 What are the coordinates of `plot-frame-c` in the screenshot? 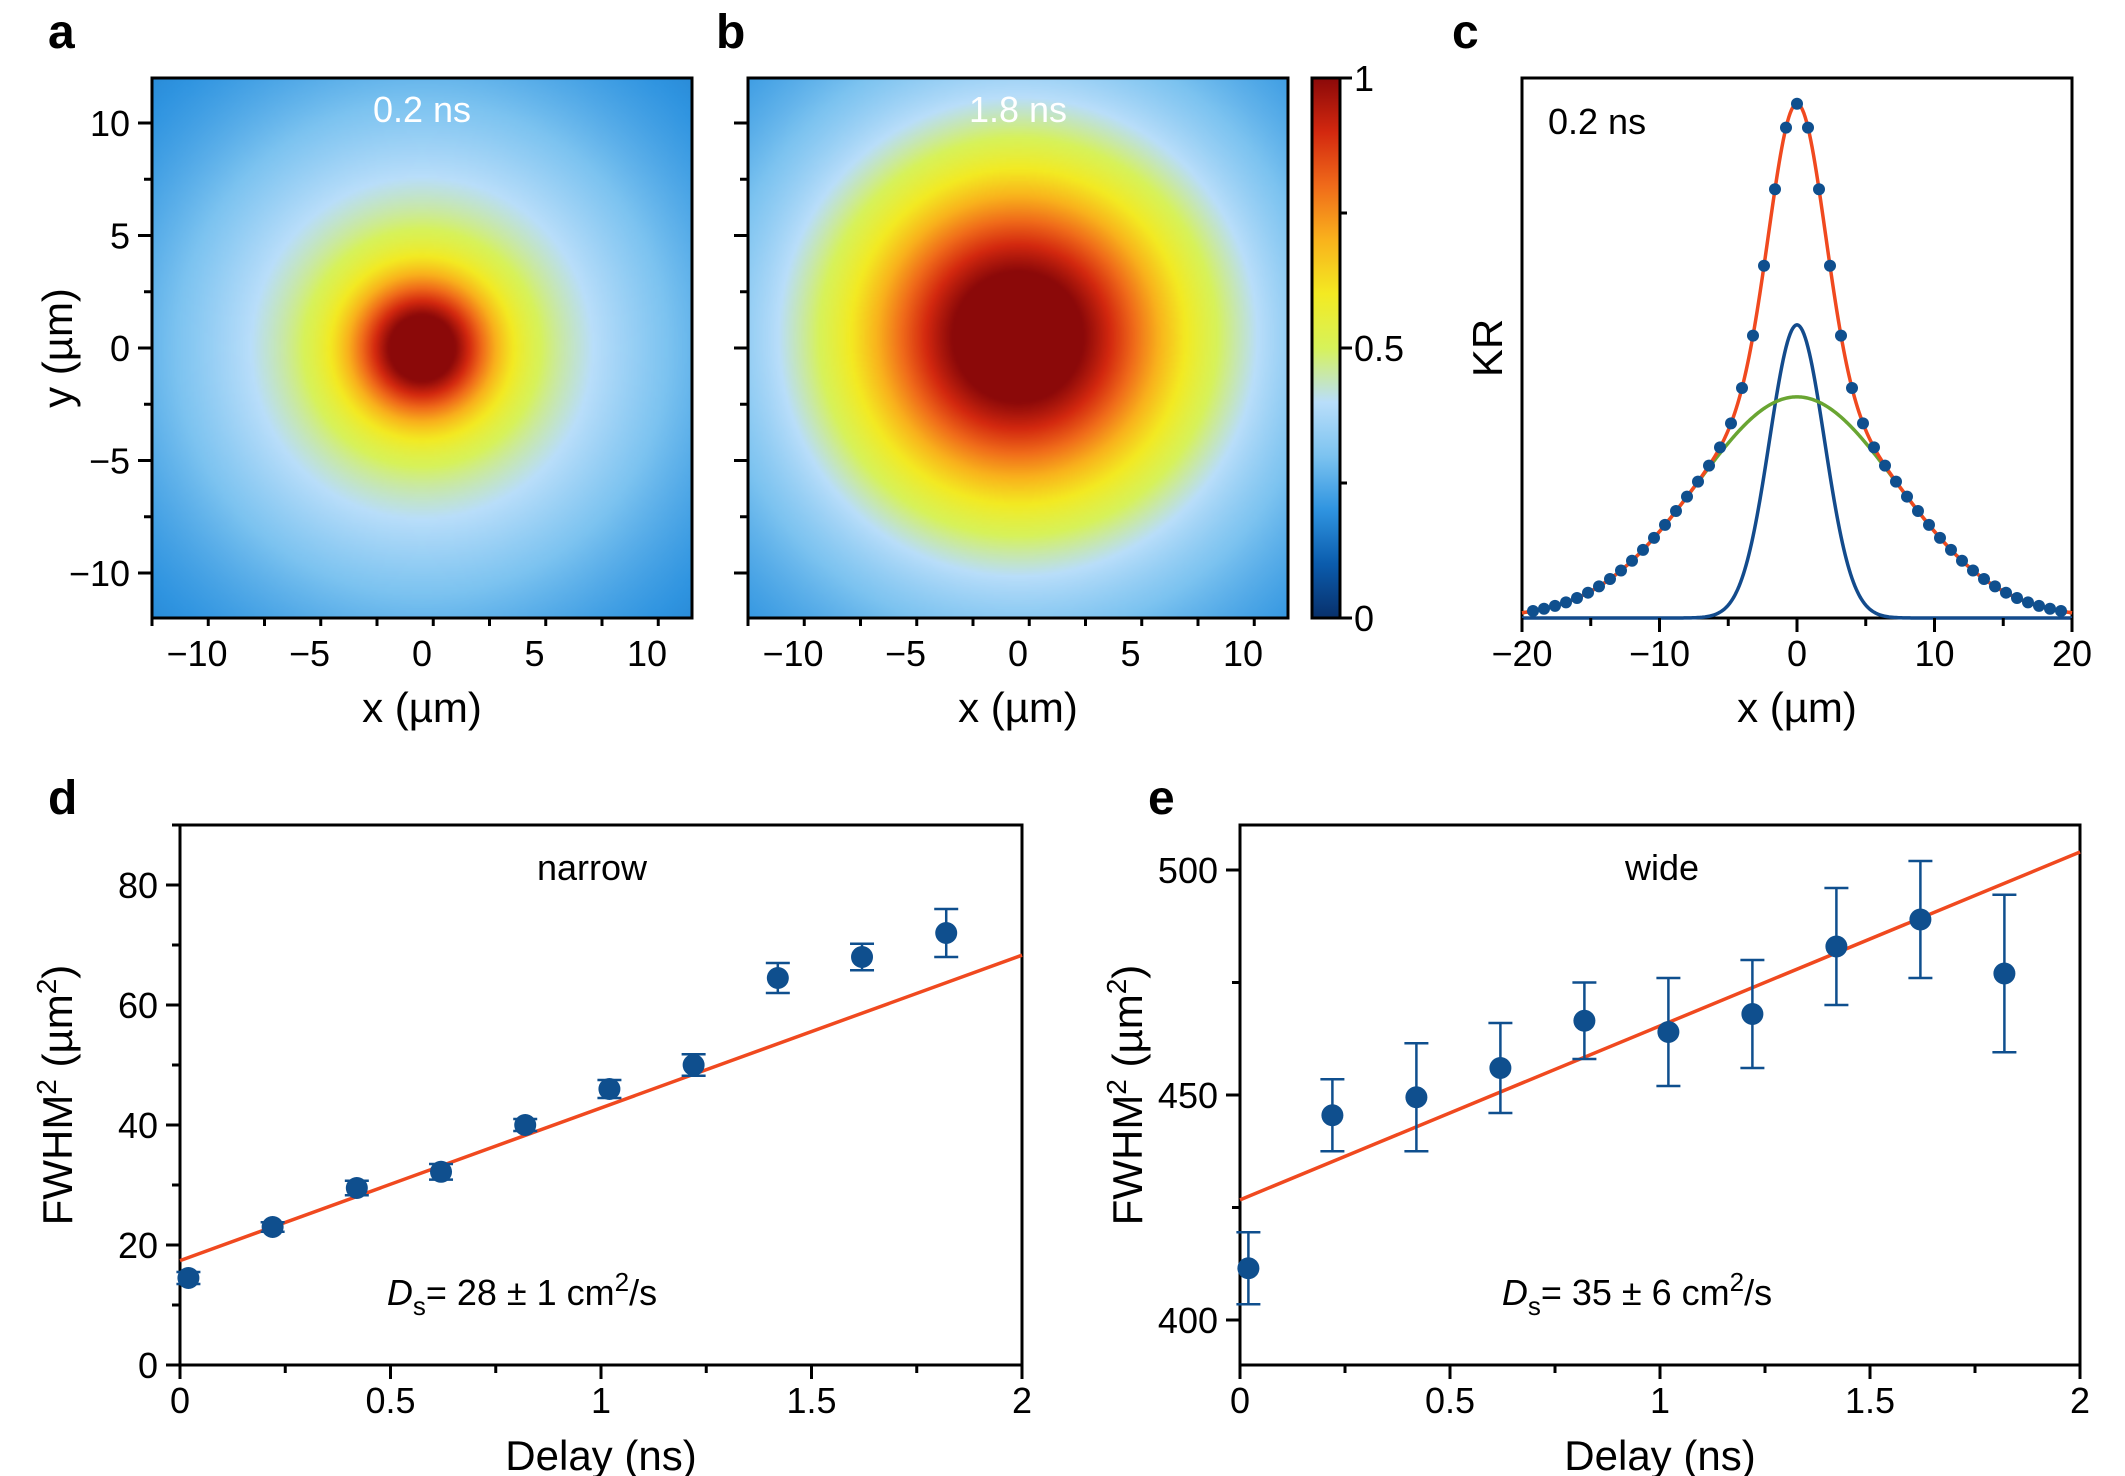 It's located at (1797, 348).